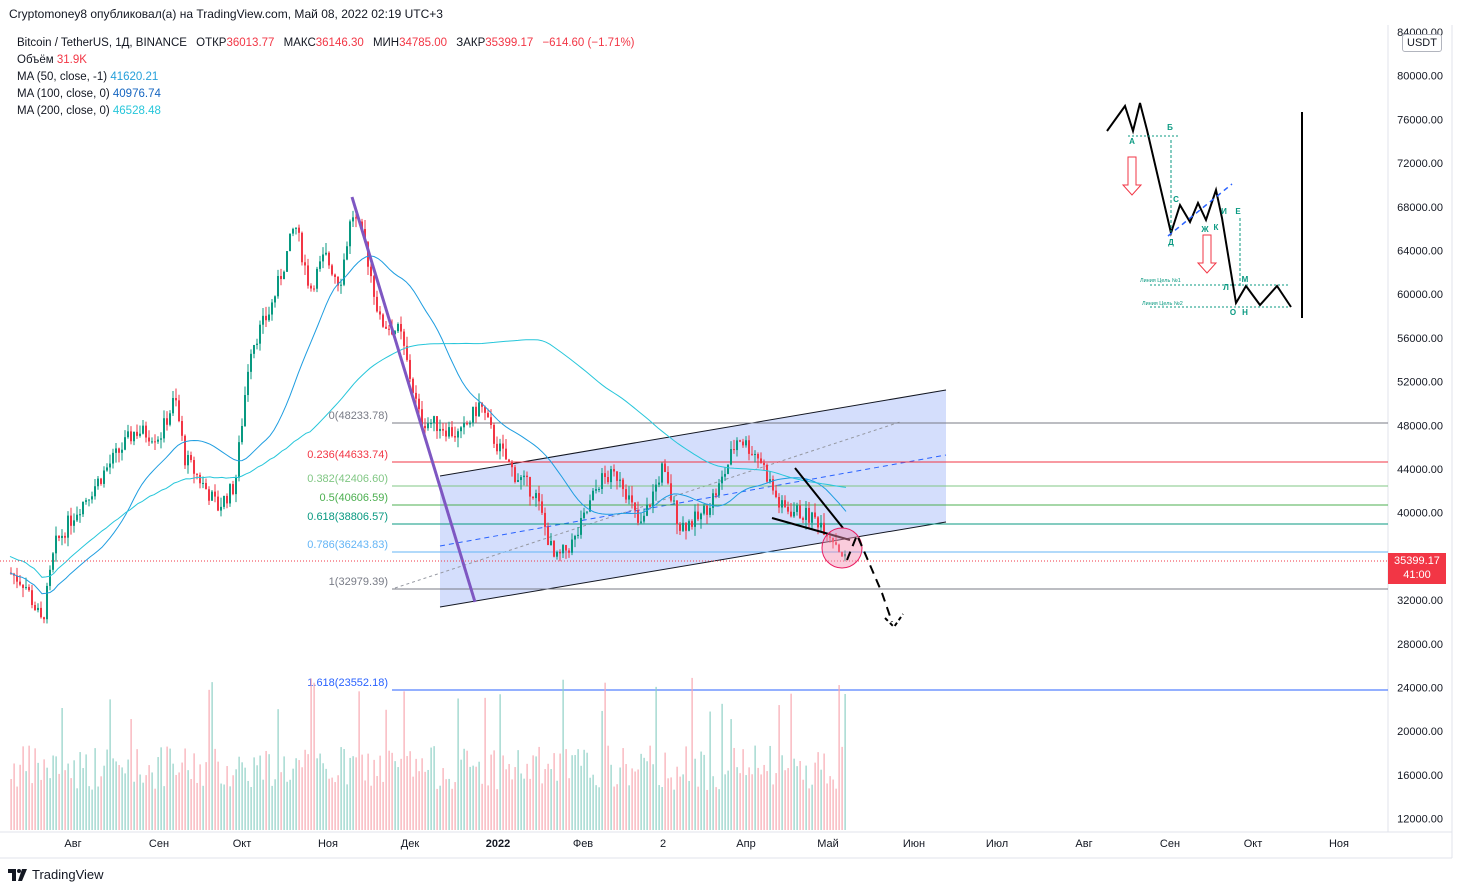 This screenshot has height=893, width=1463. What do you see at coordinates (1420, 164) in the screenshot?
I see `price-axis-label: 72000.00` at bounding box center [1420, 164].